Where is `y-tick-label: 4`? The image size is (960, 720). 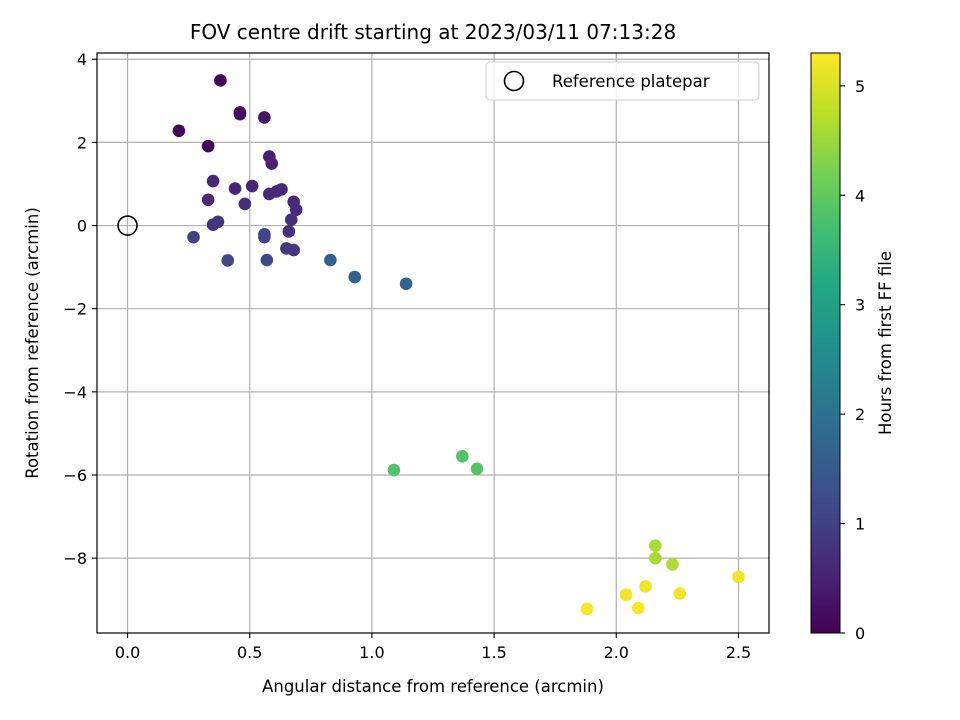 y-tick-label: 4 is located at coordinates (82, 59).